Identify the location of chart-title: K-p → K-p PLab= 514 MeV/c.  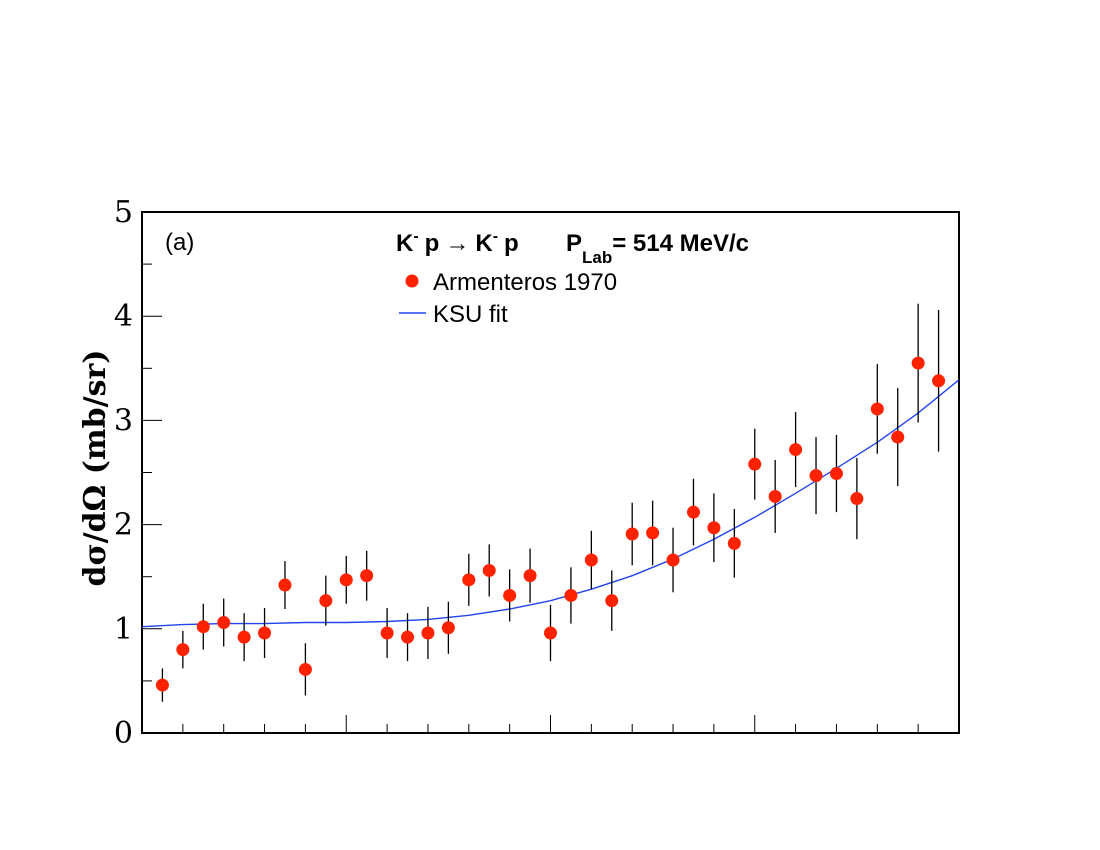
(572, 247).